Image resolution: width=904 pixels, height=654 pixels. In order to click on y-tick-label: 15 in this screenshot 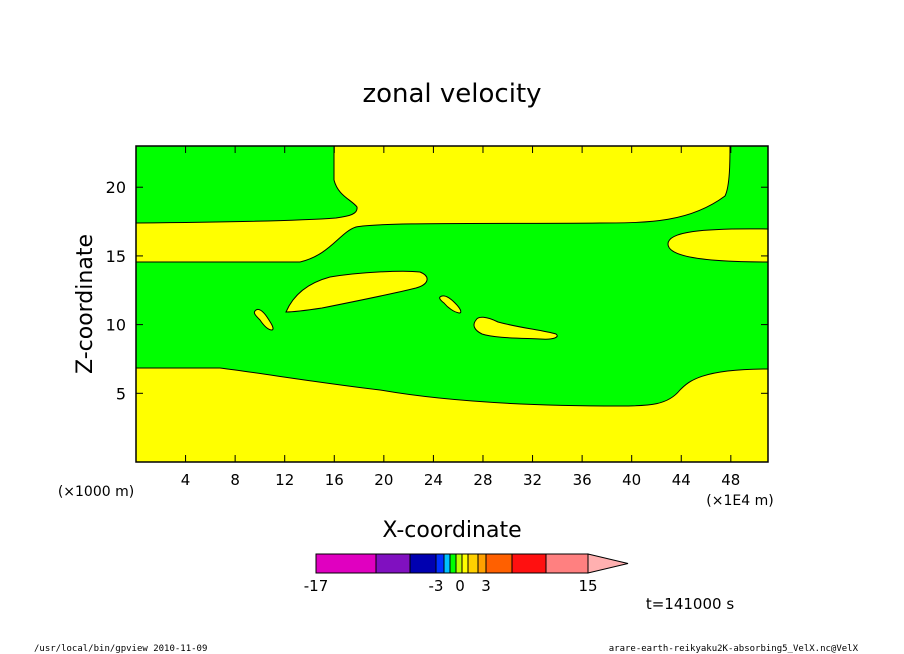, I will do `click(116, 256)`.